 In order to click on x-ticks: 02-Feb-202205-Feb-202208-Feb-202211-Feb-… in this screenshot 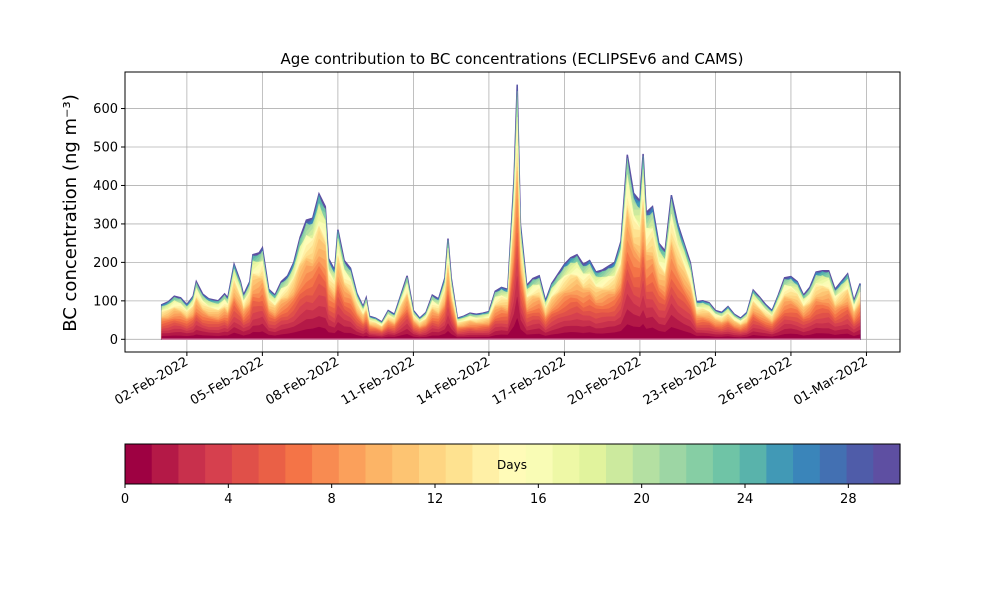, I will do `click(491, 380)`.